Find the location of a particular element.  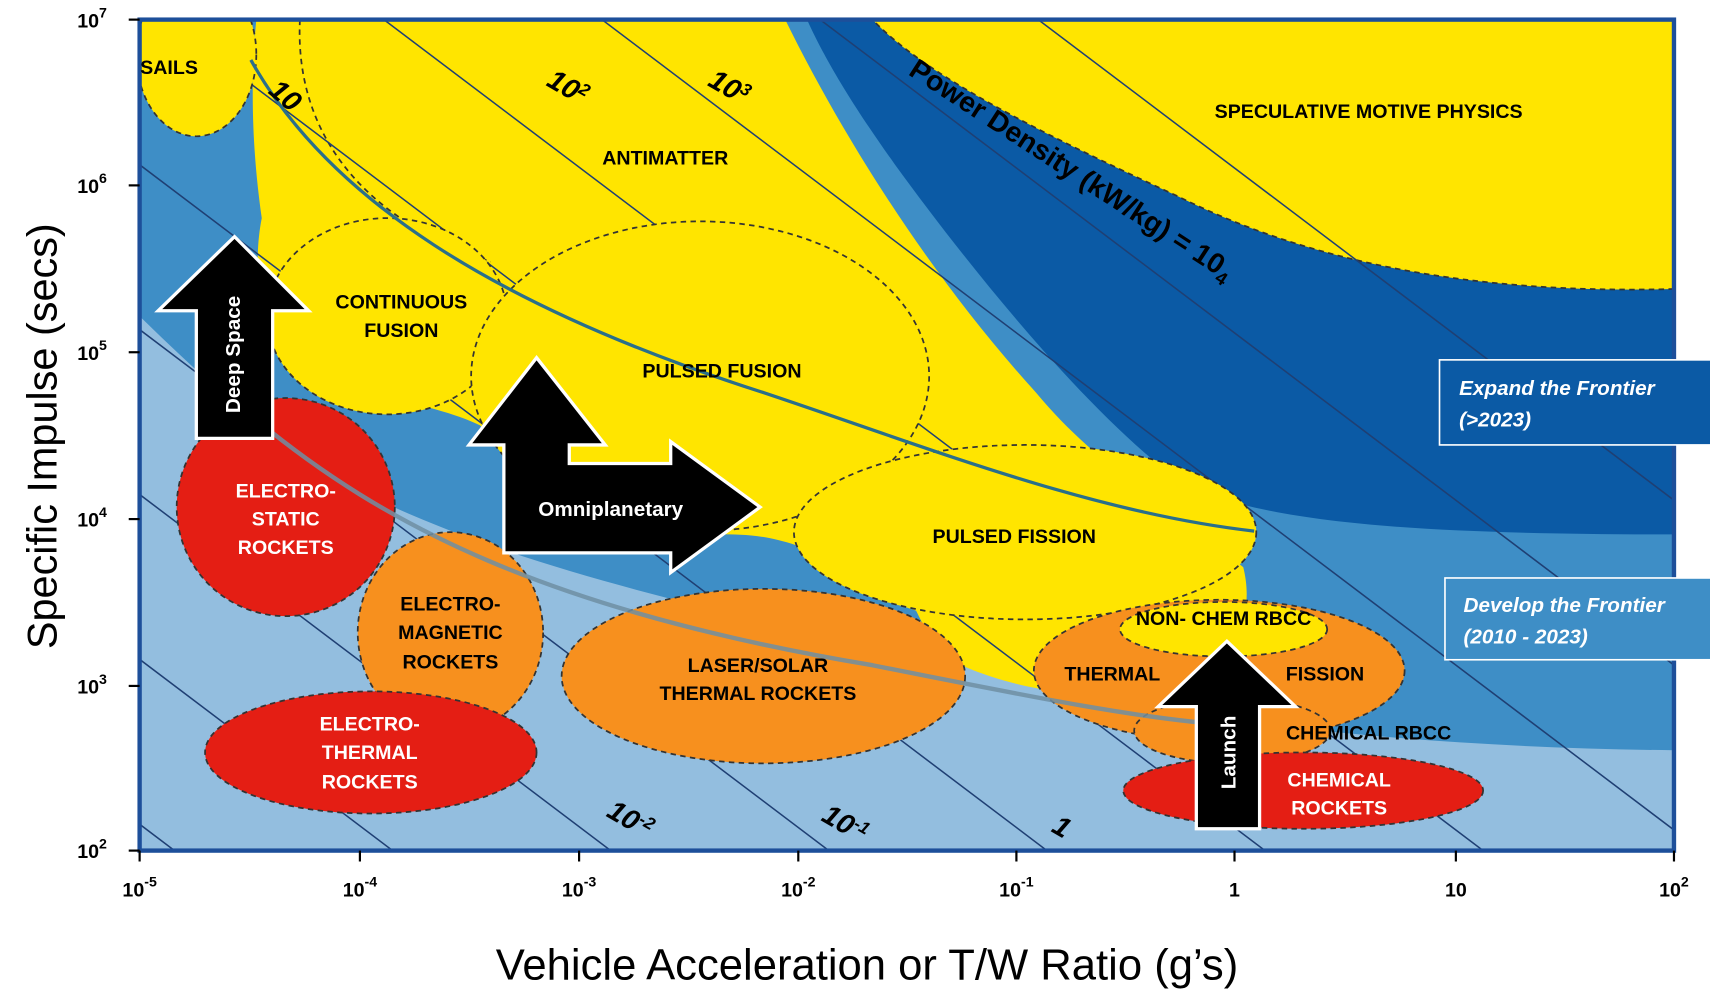

frontier-label: Develop the Frontier is located at coordinates (1565, 605).